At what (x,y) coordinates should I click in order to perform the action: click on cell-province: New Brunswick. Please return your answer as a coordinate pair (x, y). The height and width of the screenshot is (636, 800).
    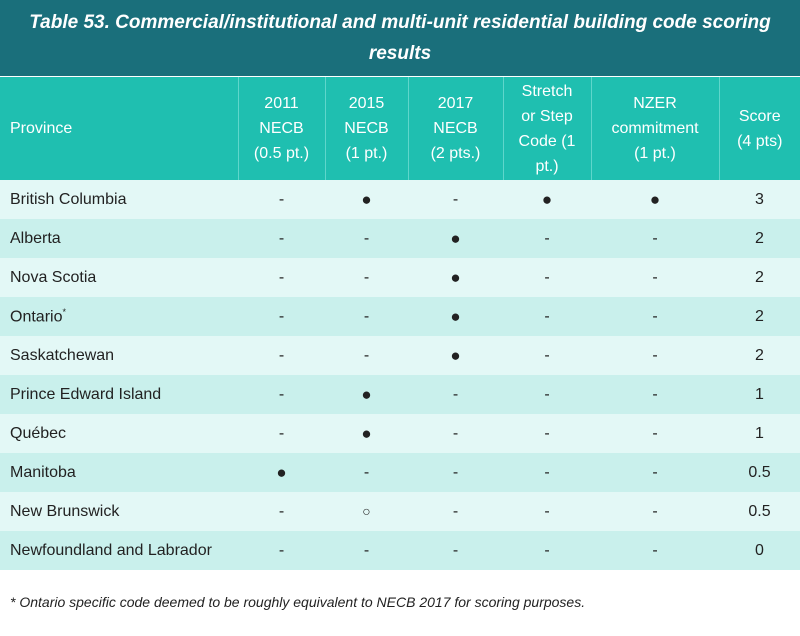
    Looking at the image, I should click on (119, 511).